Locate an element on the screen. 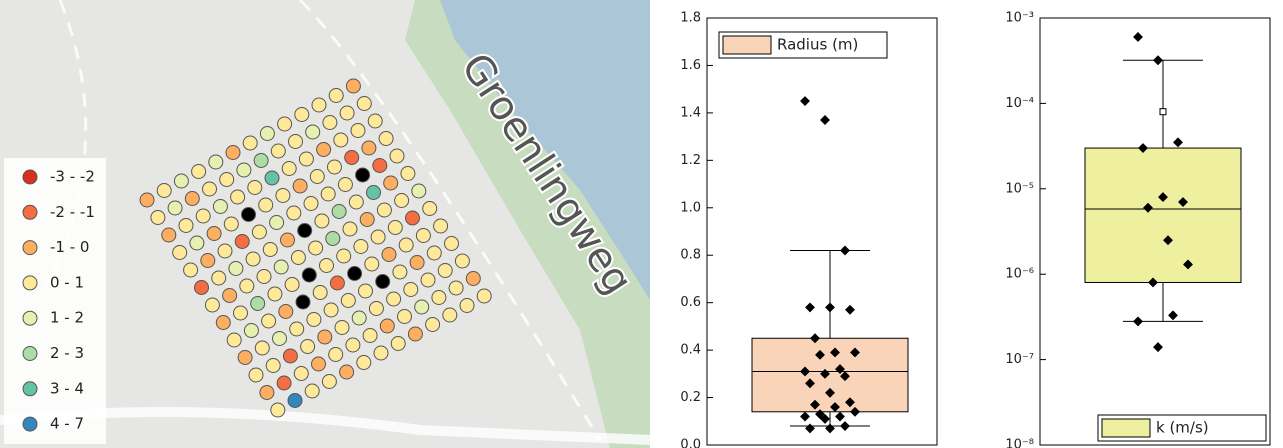  y-tick-label: 1.6 is located at coordinates (690, 65).